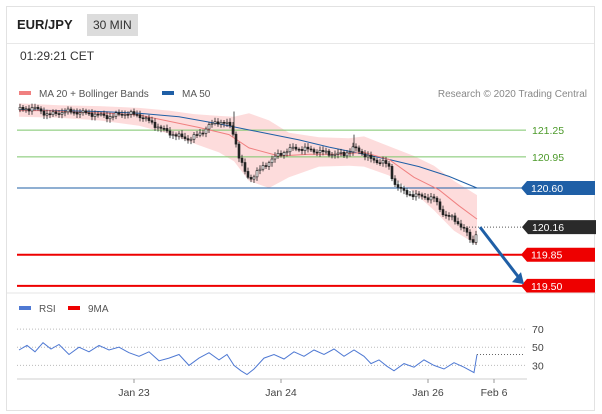  I want to click on rsi-plot: 70 50 30, so click(280, 350).